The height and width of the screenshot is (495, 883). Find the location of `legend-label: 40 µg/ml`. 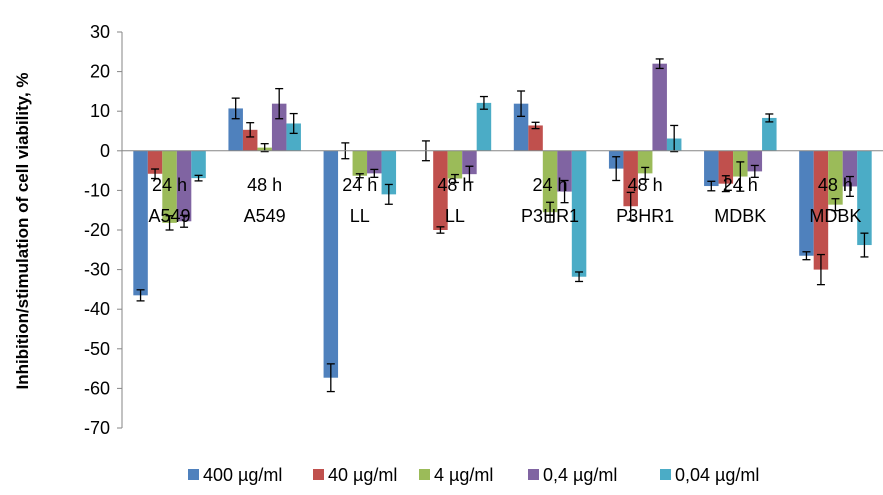

legend-label: 40 µg/ml is located at coordinates (362, 475).